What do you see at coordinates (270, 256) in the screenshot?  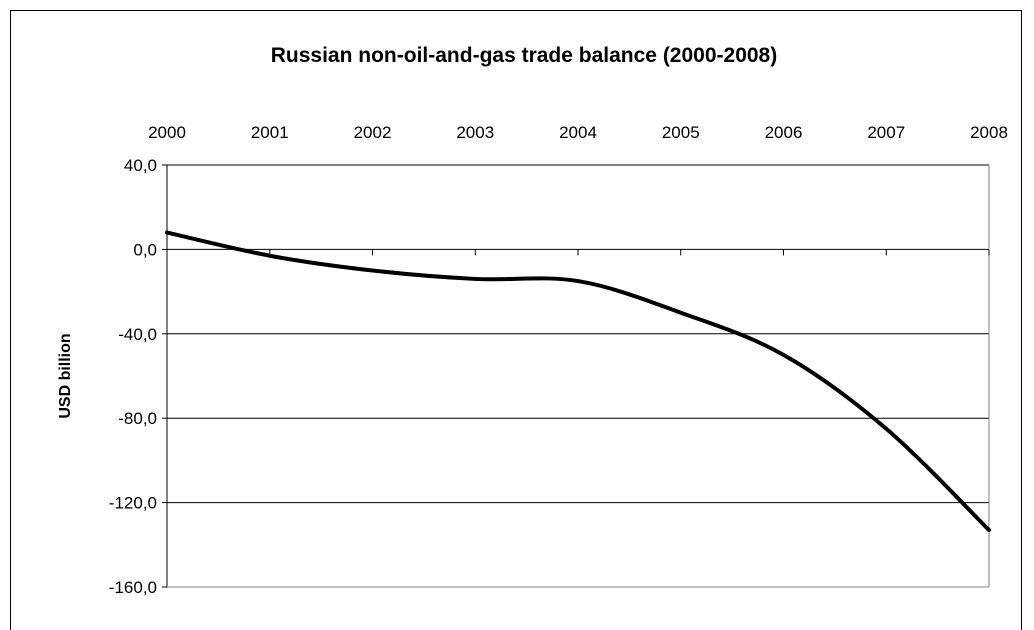 I see `data-point-2001` at bounding box center [270, 256].